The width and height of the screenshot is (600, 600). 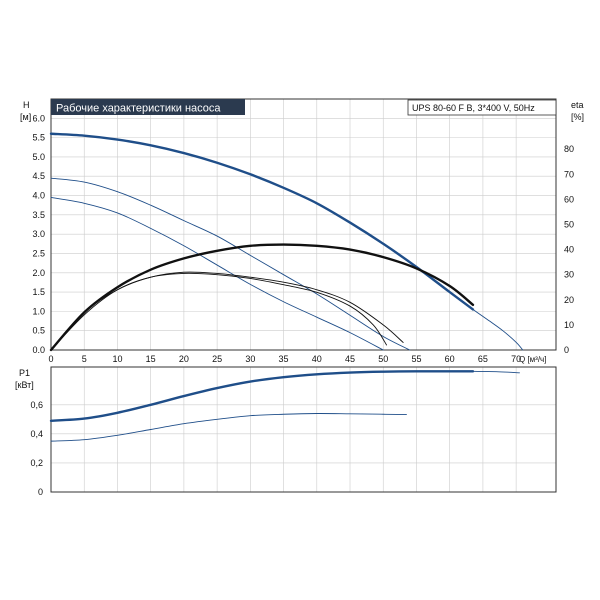 I want to click on x-tick-label: 0, so click(x=50, y=359).